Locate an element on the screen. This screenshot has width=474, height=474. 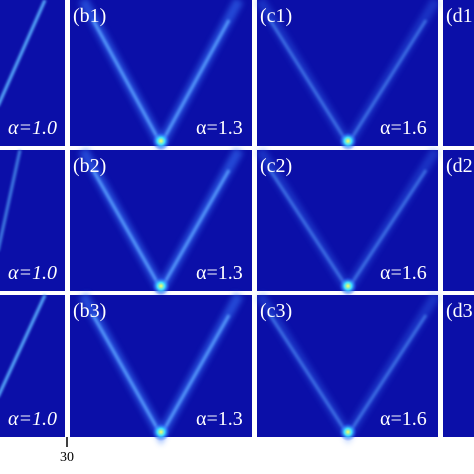
panel-label: (c3) is located at coordinates (276, 311).